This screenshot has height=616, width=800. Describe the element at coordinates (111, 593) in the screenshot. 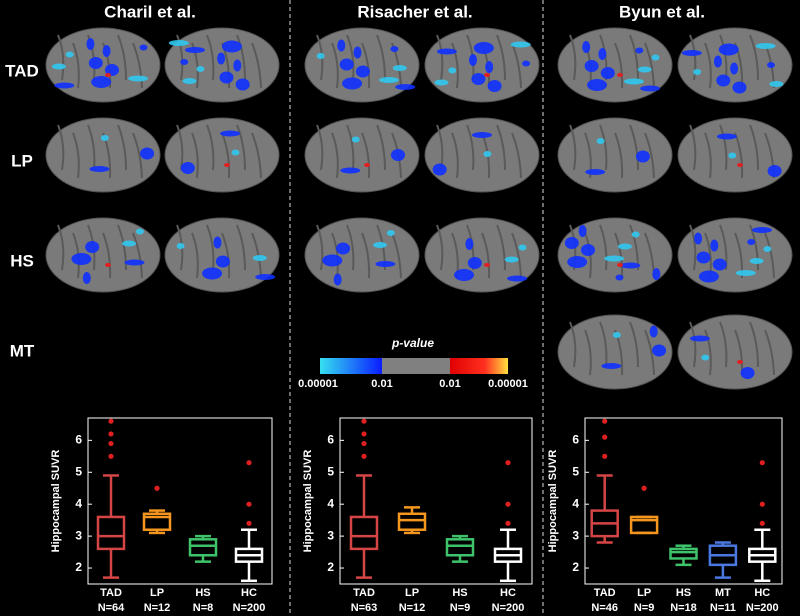

I see `x-tick-label: TAD` at that location.